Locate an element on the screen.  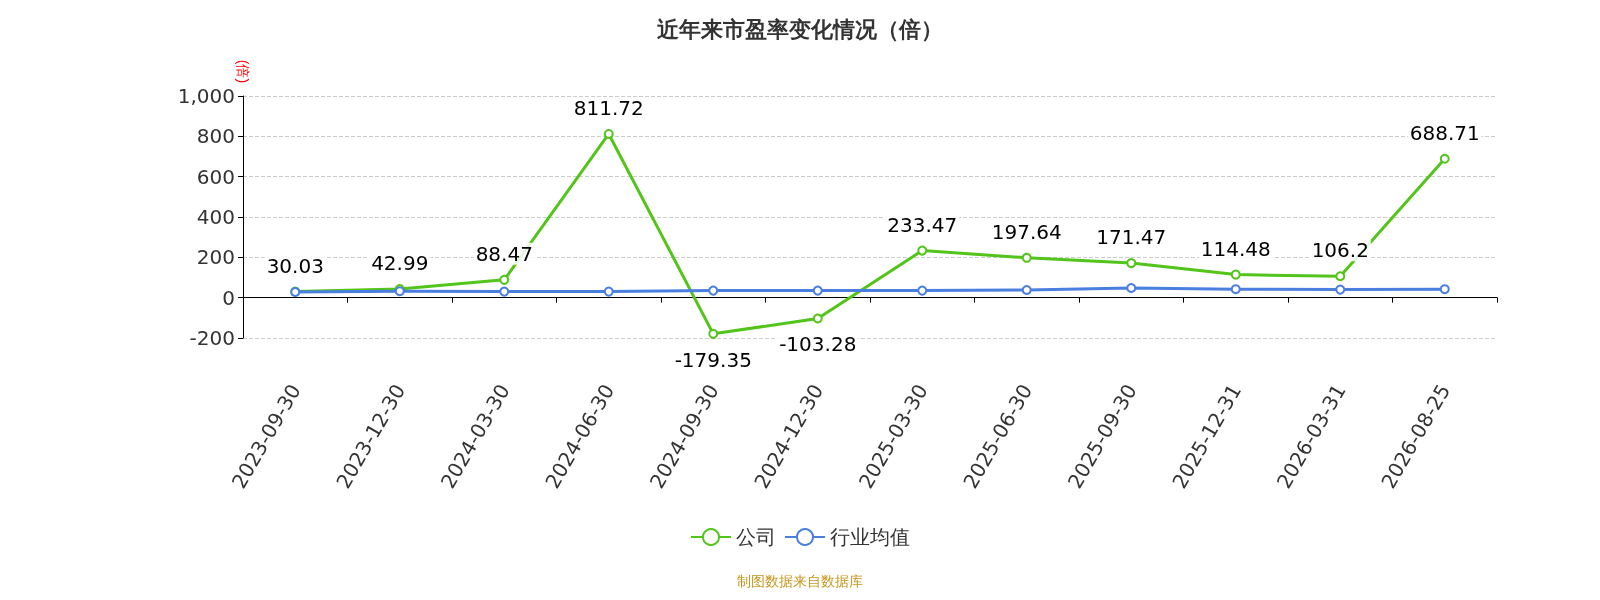
y-tick-label: 0 is located at coordinates (228, 297).